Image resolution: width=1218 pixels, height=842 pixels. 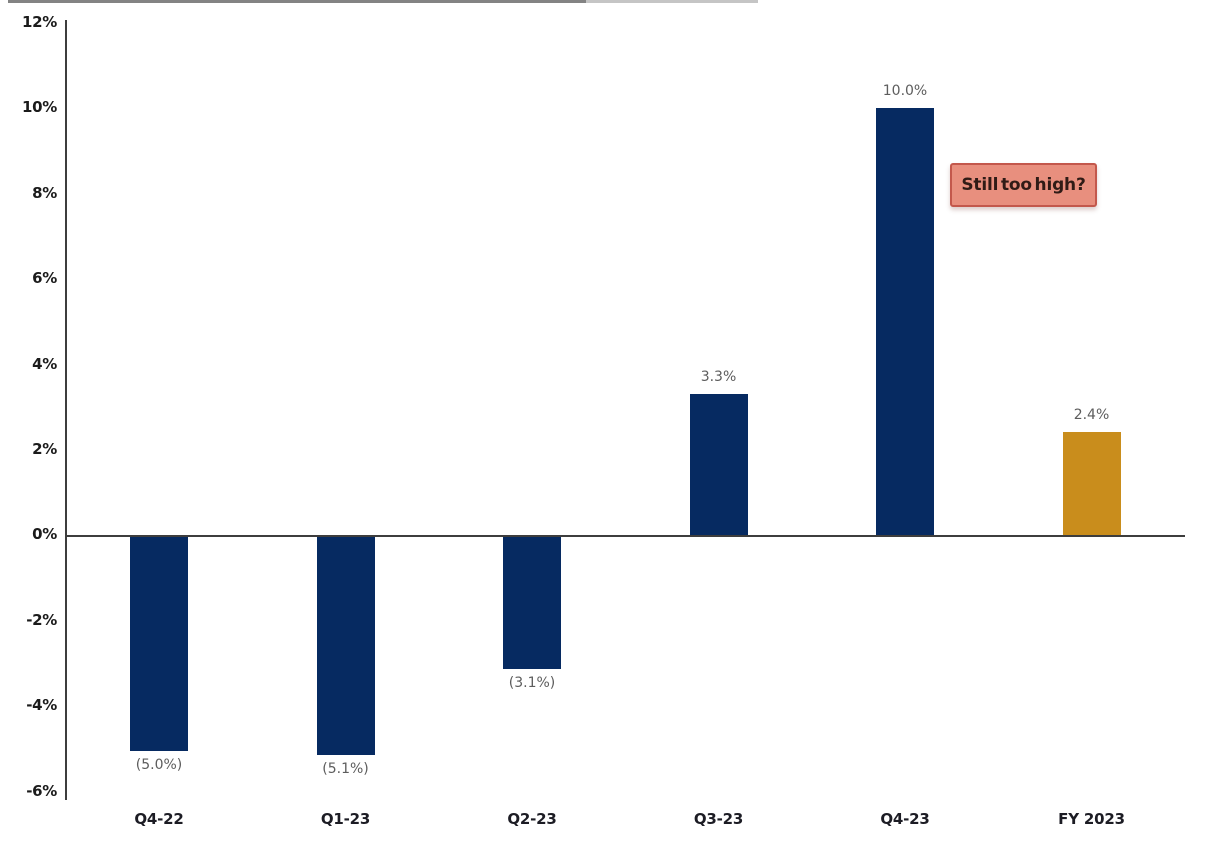 What do you see at coordinates (1091, 483) in the screenshot?
I see `bar-FY 2023` at bounding box center [1091, 483].